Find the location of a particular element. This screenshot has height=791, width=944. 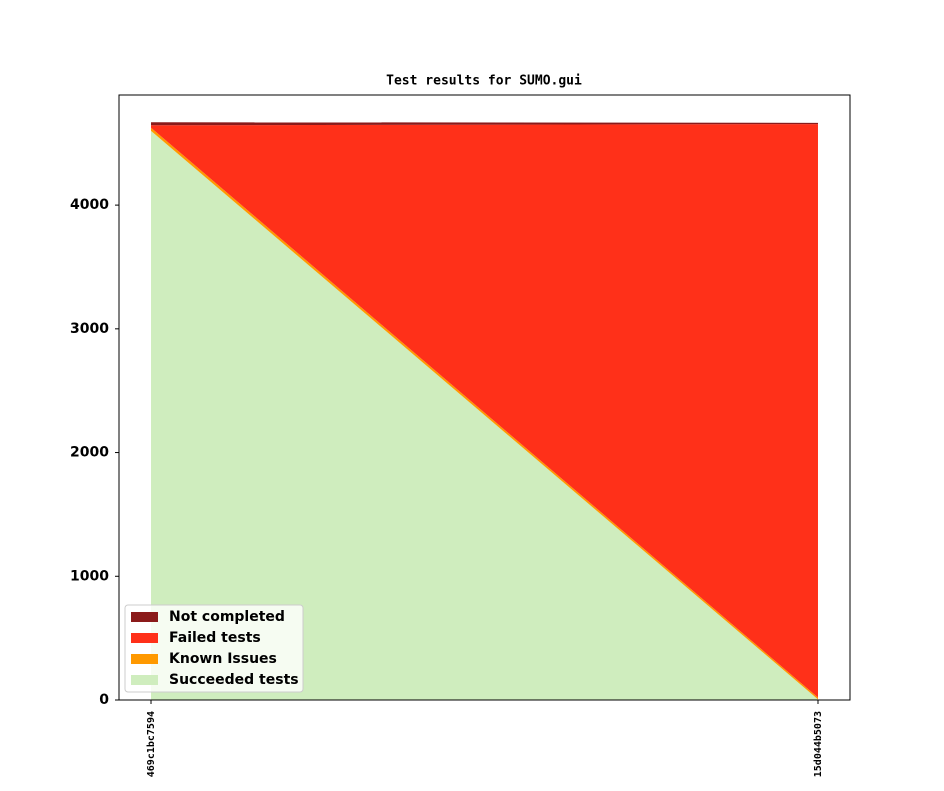

x-tick-label: 15d044b5073 is located at coordinates (818, 744).